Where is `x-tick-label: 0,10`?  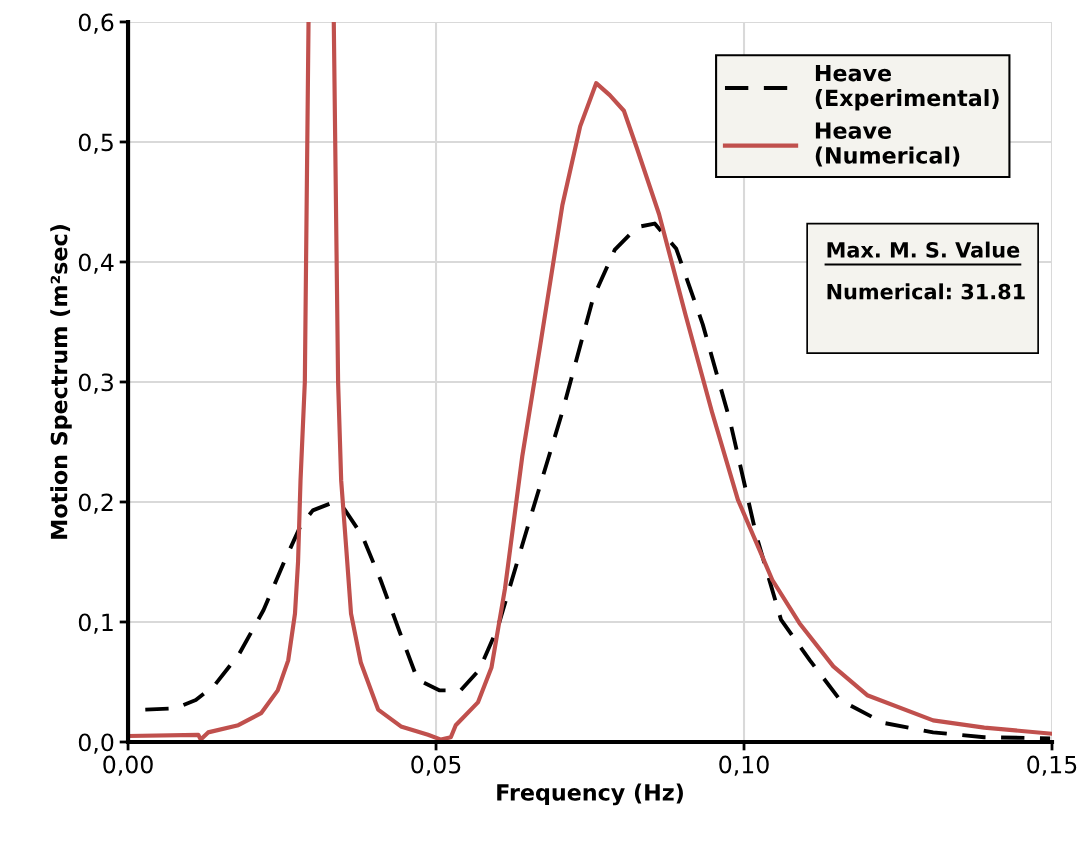
x-tick-label: 0,10 is located at coordinates (744, 765).